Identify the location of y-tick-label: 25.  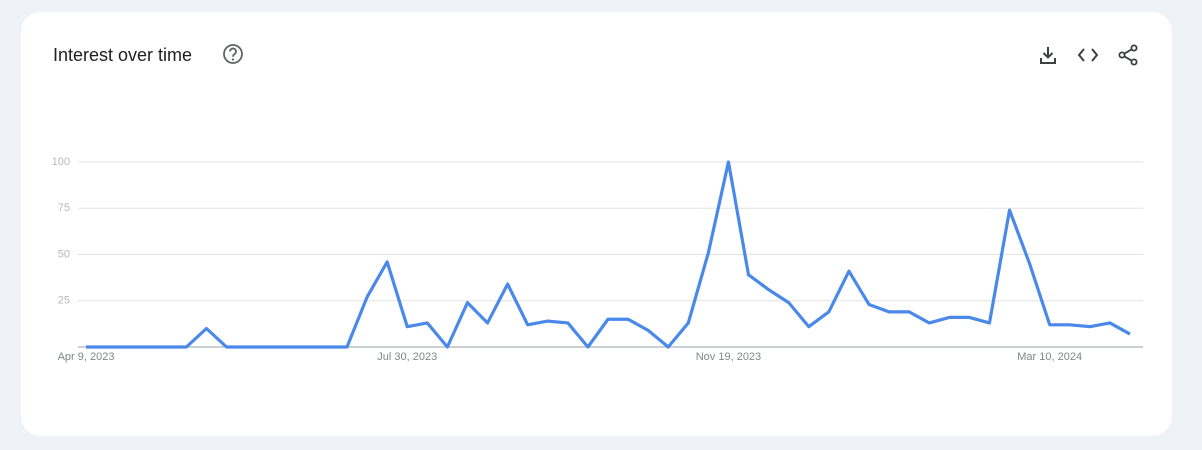
(64, 301).